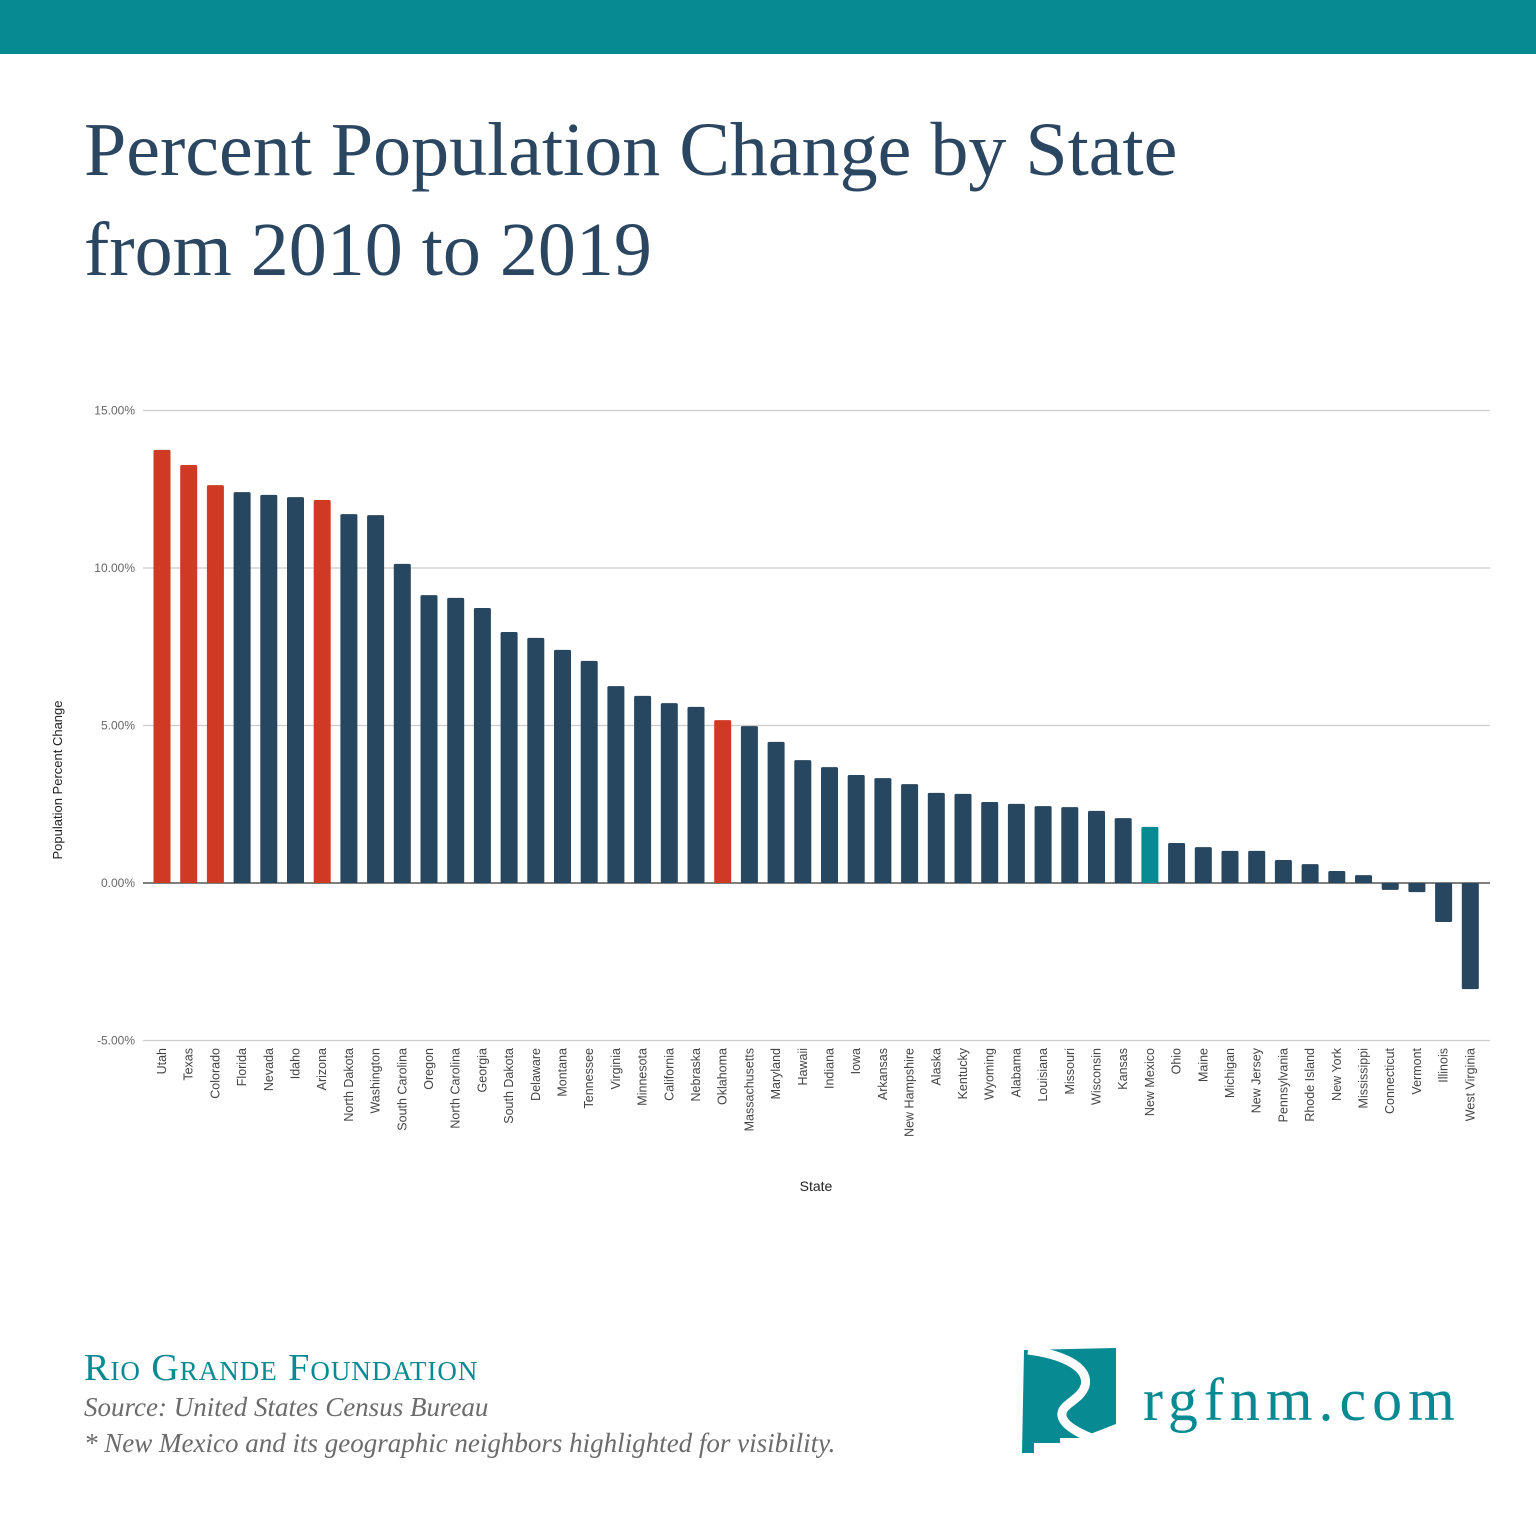 The width and height of the screenshot is (1536, 1536). What do you see at coordinates (1470, 936) in the screenshot?
I see `bar-west-virginia` at bounding box center [1470, 936].